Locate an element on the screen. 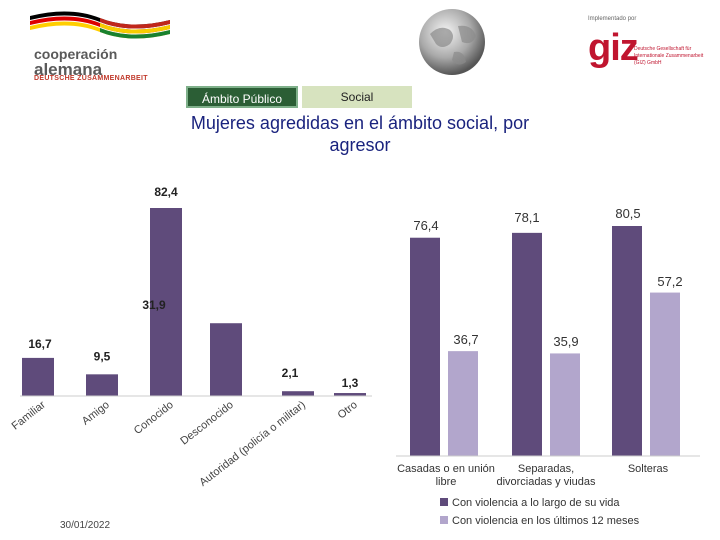  legend-label: Con violencia en los últimos 12 meses is located at coordinates (546, 521).